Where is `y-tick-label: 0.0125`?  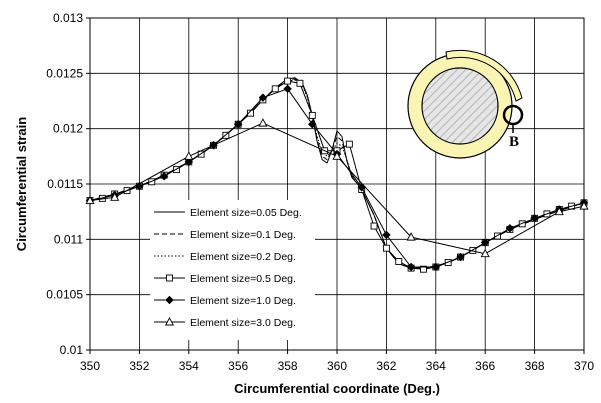
y-tick-label: 0.0125 is located at coordinates (64, 73).